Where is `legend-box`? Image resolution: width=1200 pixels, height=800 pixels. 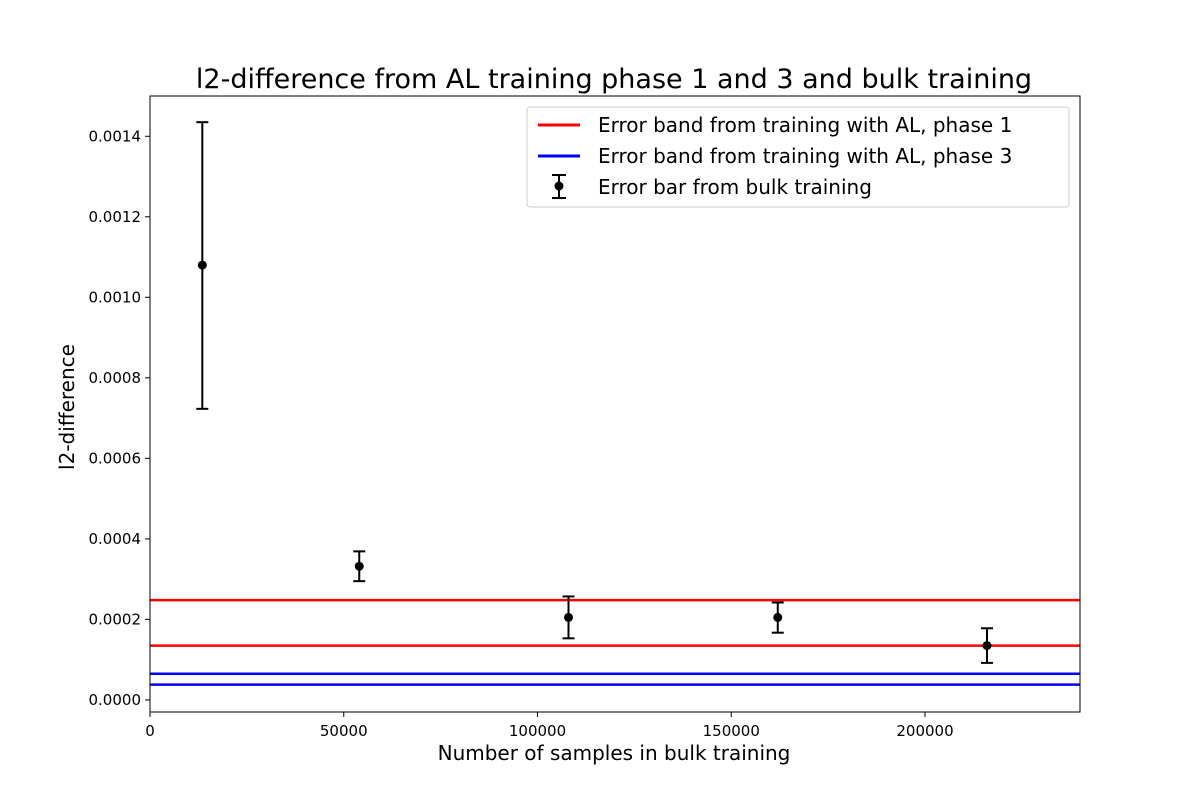
legend-box is located at coordinates (798, 157).